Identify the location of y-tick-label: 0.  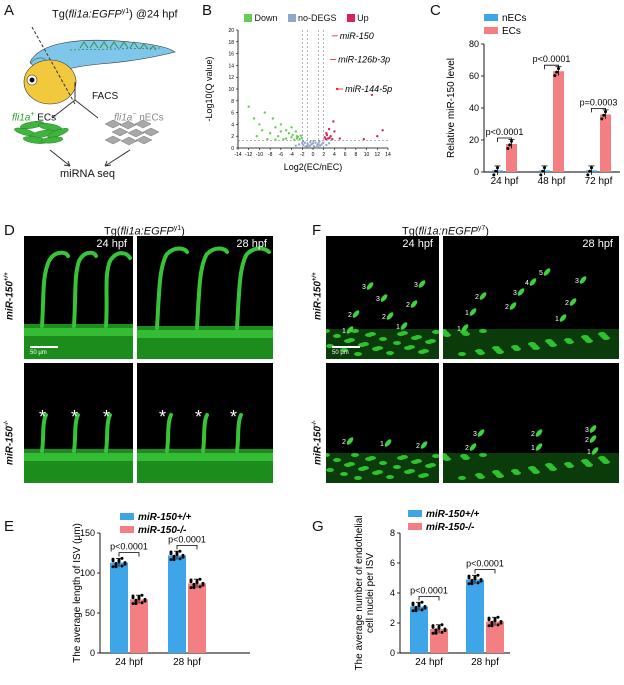
(476, 172).